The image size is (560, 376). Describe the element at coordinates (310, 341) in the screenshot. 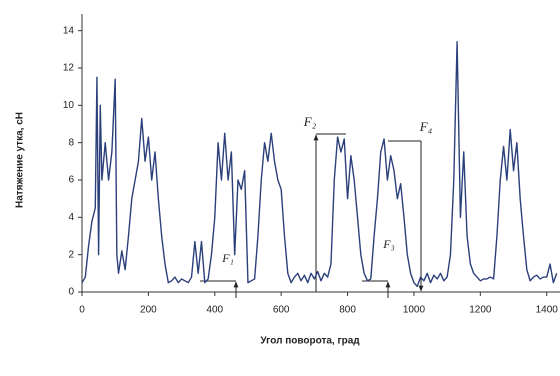

I see `x-axis-label: Угол поворота, град` at that location.